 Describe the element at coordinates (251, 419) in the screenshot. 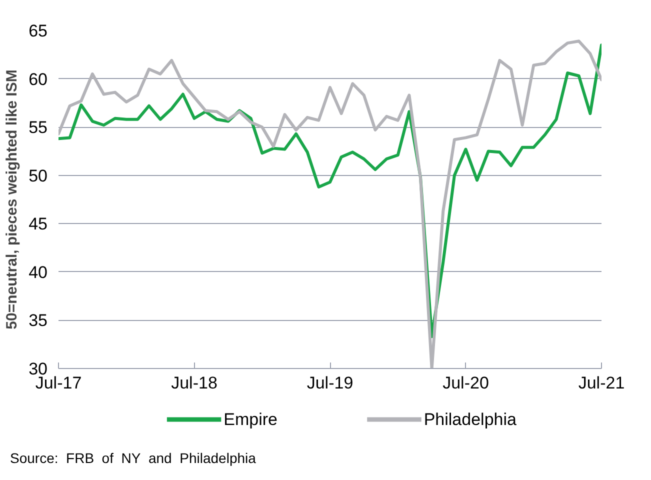

I see `legend-label: Empire` at that location.